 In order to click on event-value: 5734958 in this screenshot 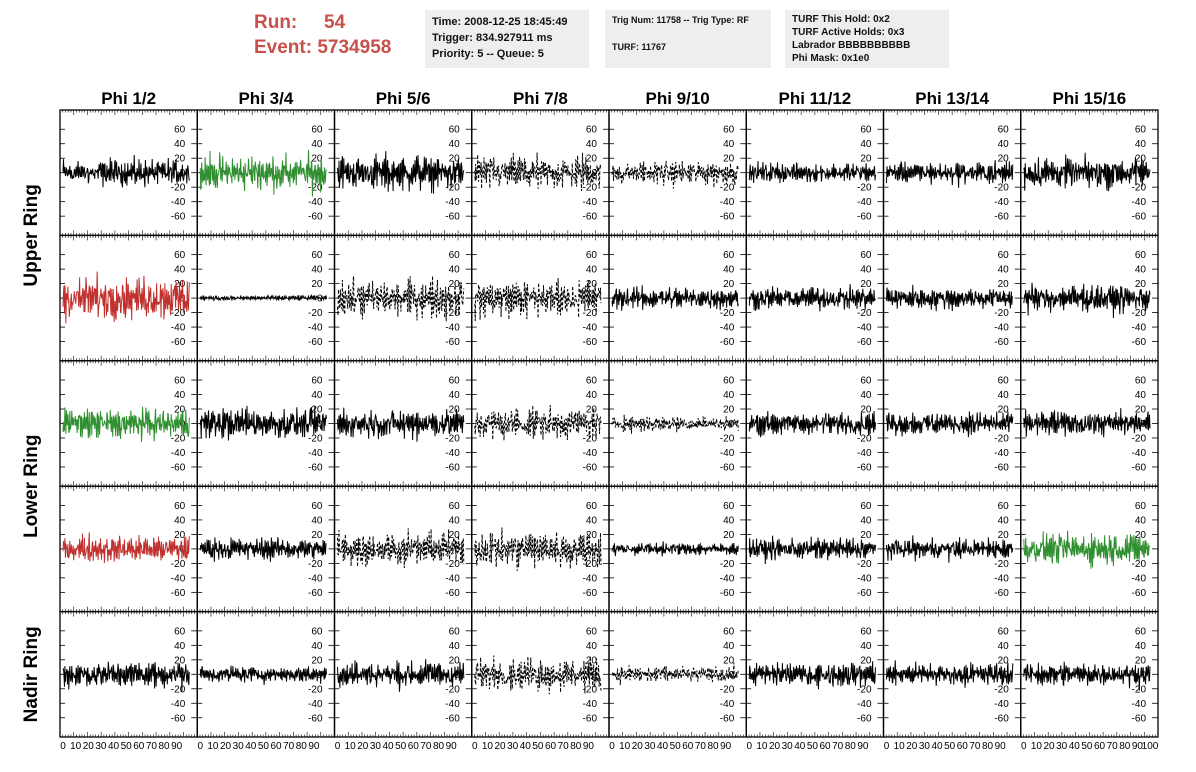, I will do `click(354, 47)`.